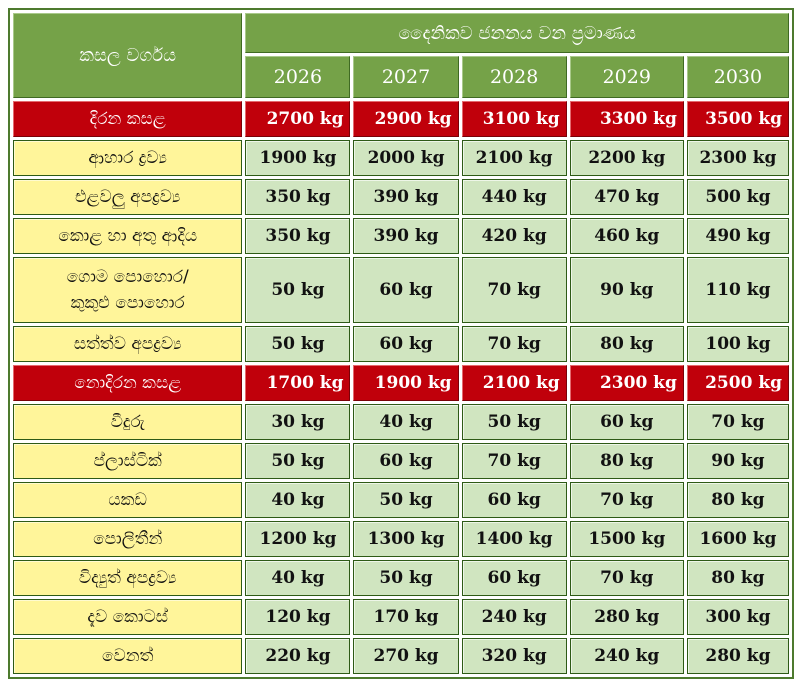 The height and width of the screenshot is (683, 800). What do you see at coordinates (406, 383) in the screenshot?
I see `group-total-cell: 1900 kg` at bounding box center [406, 383].